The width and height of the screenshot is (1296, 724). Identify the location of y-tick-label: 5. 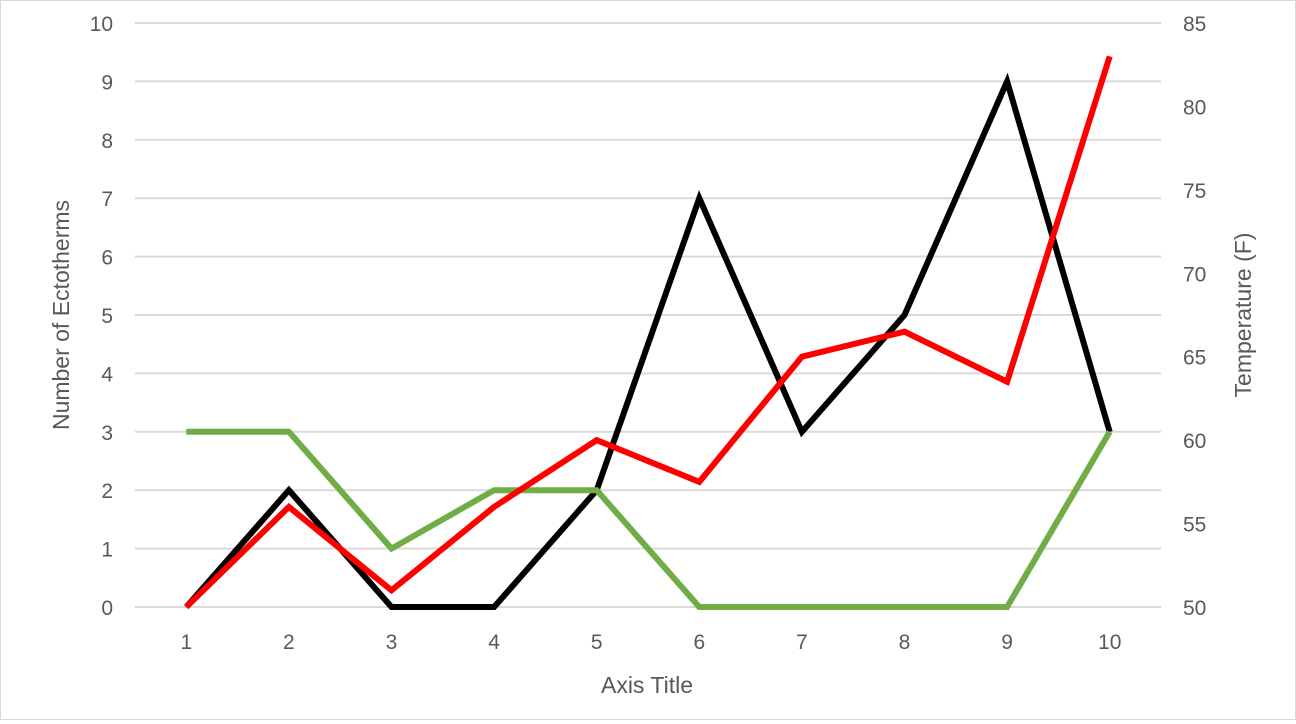
(107, 316).